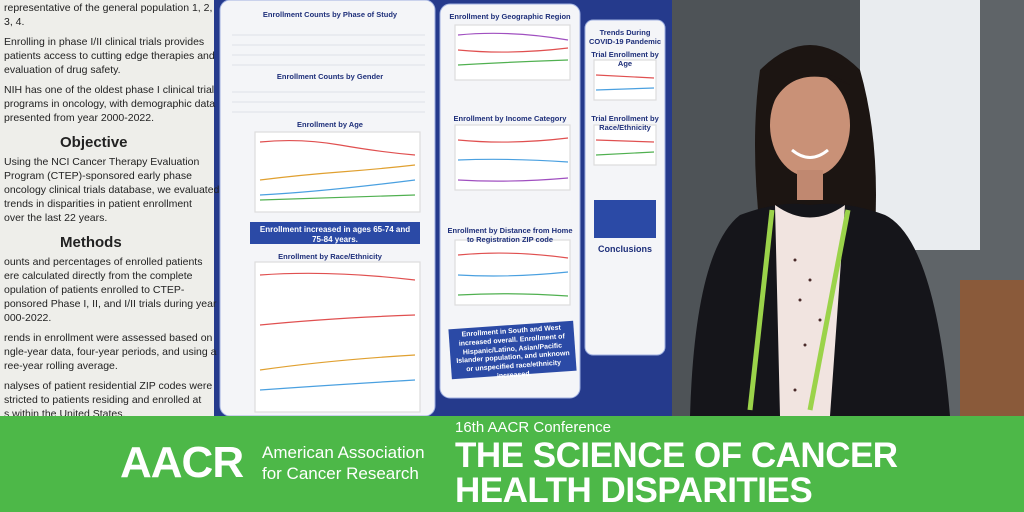 This screenshot has height=512, width=1024. Describe the element at coordinates (343, 452) in the screenshot. I see `org-name: American Association` at that location.